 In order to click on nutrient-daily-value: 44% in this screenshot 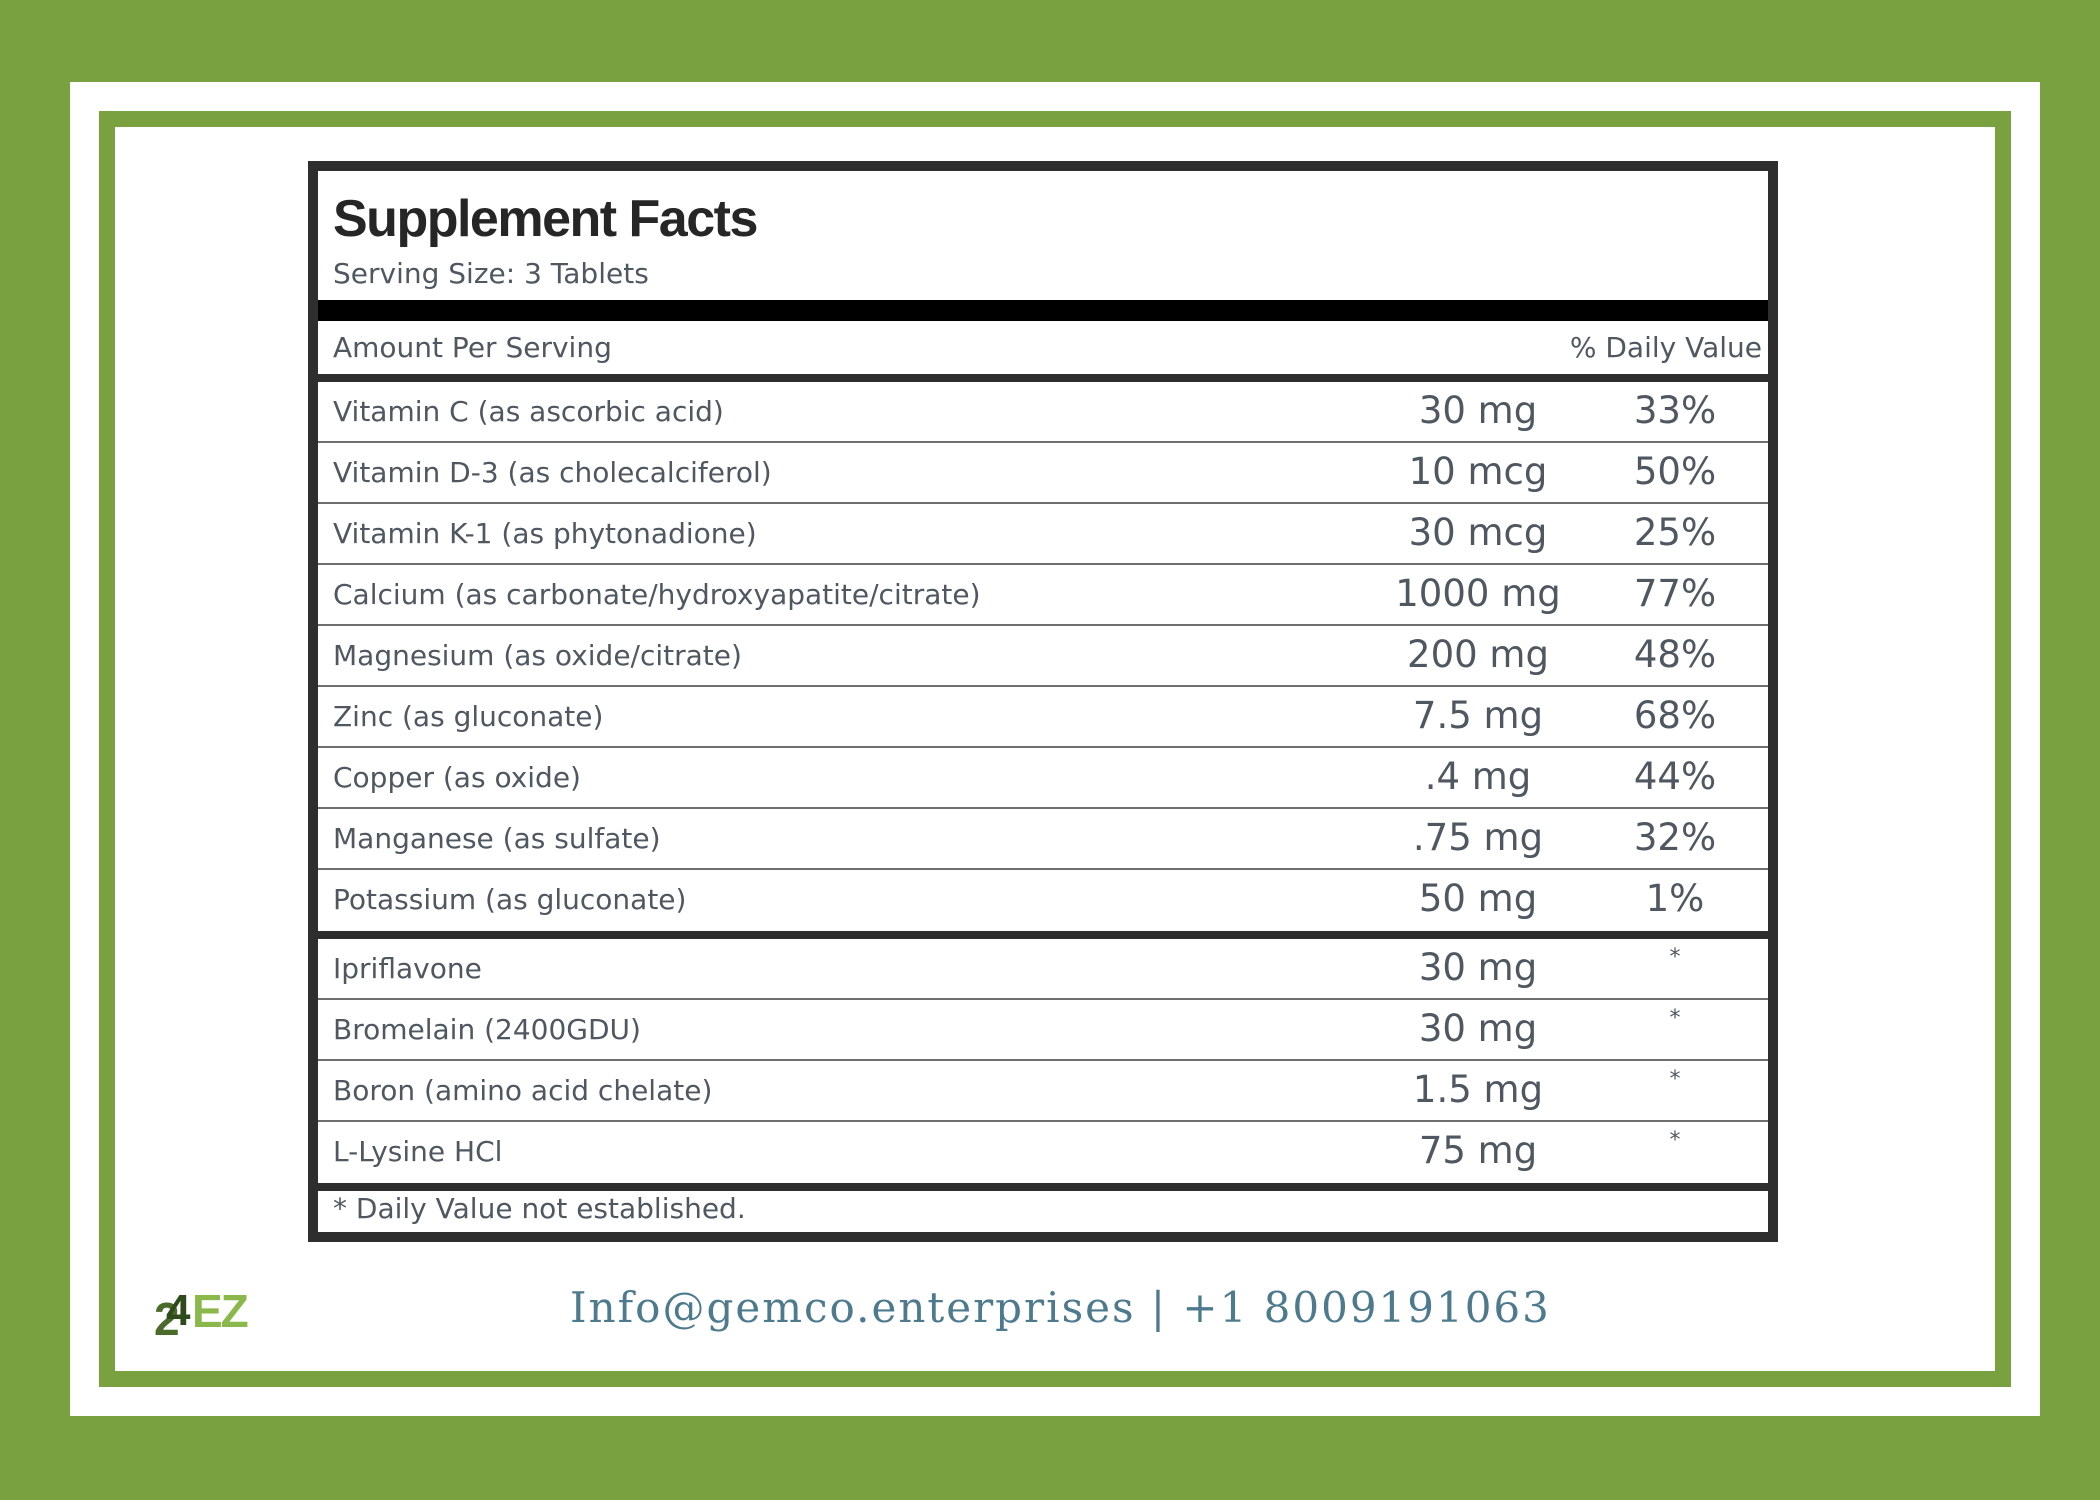, I will do `click(1675, 776)`.